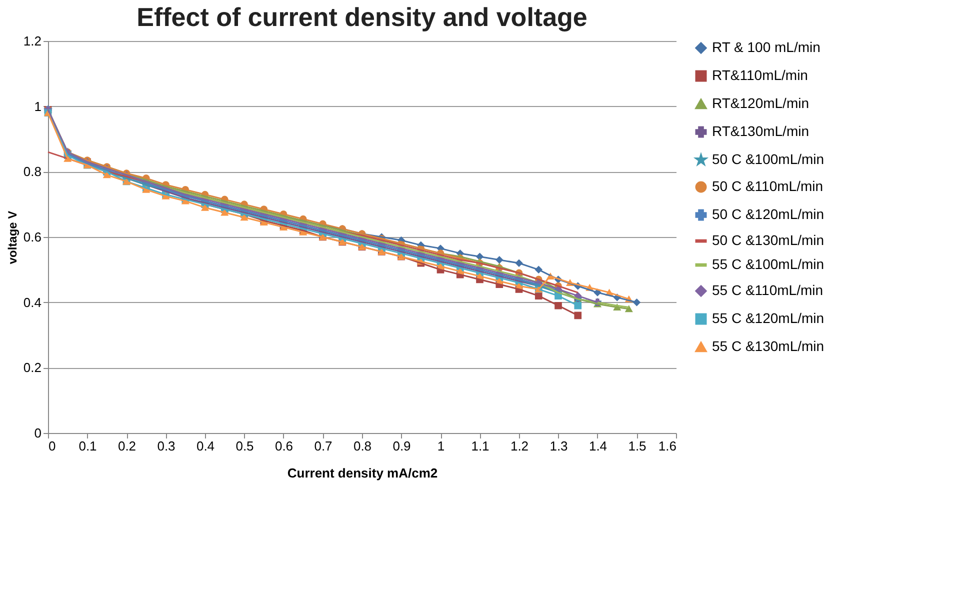 This screenshot has height=589, width=977. I want to click on legend-label: 55 C &110mL/min, so click(768, 290).